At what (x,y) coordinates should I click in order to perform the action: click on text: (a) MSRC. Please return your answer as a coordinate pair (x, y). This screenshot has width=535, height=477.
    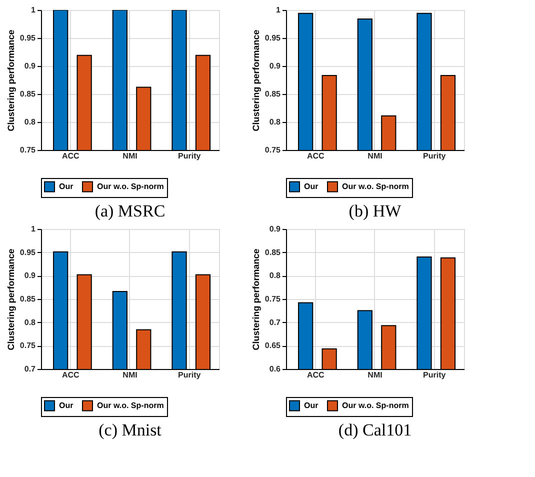
    Looking at the image, I should click on (130, 211).